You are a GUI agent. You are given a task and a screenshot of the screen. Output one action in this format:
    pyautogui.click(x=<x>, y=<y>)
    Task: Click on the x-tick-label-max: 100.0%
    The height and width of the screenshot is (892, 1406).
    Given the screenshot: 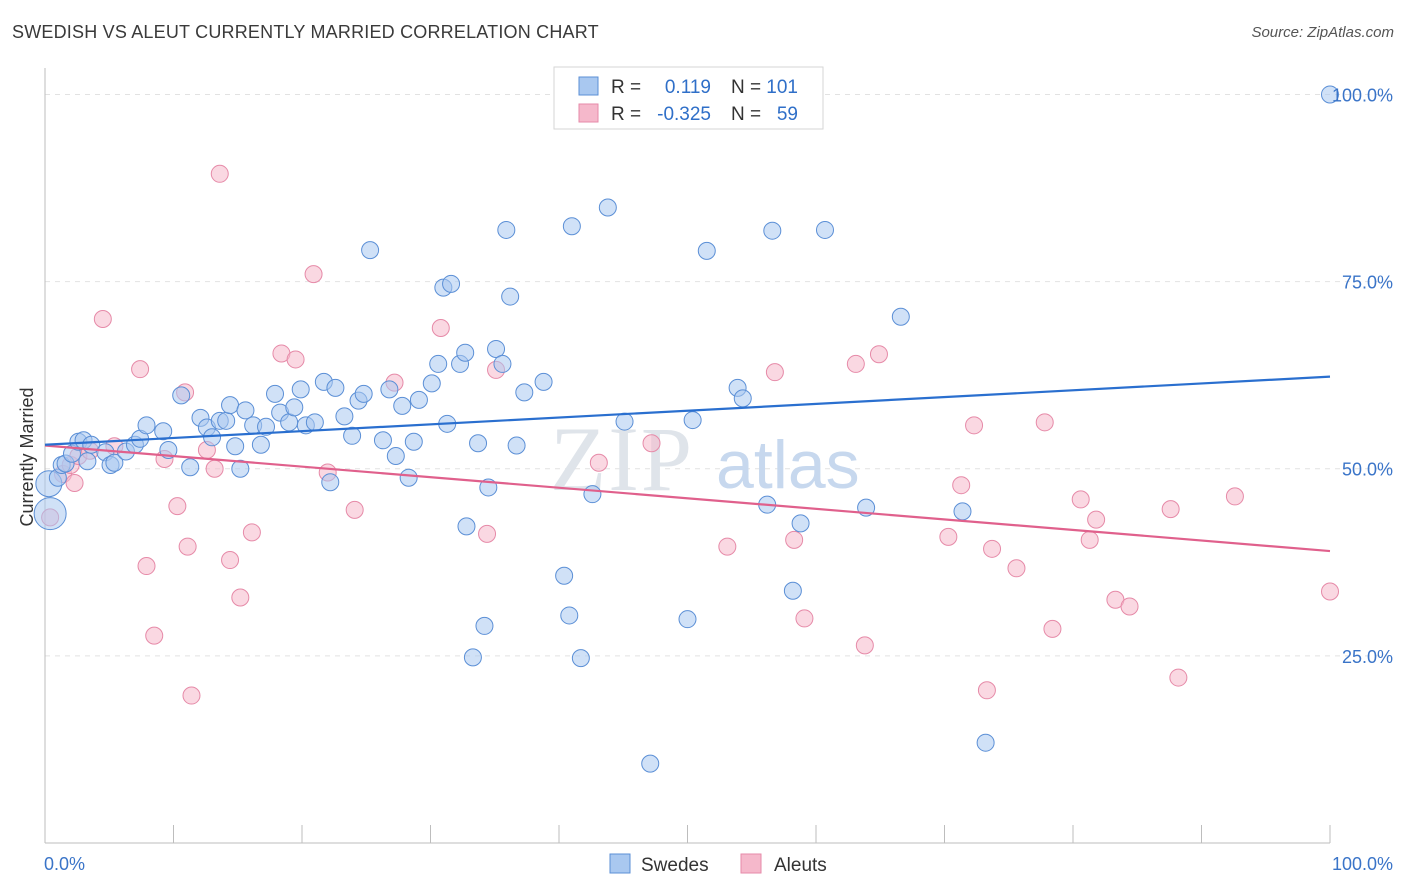 What is the action you would take?
    pyautogui.click(x=1362, y=864)
    